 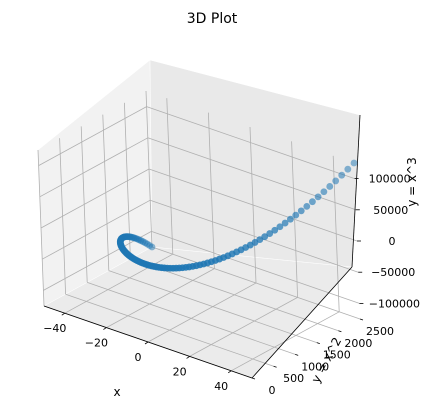 I want to click on x-tick-label: −20, so click(x=96, y=343).